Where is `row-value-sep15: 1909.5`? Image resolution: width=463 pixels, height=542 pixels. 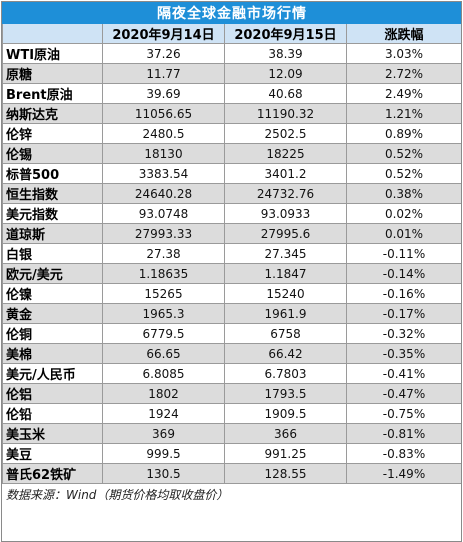 row-value-sep15: 1909.5 is located at coordinates (285, 413).